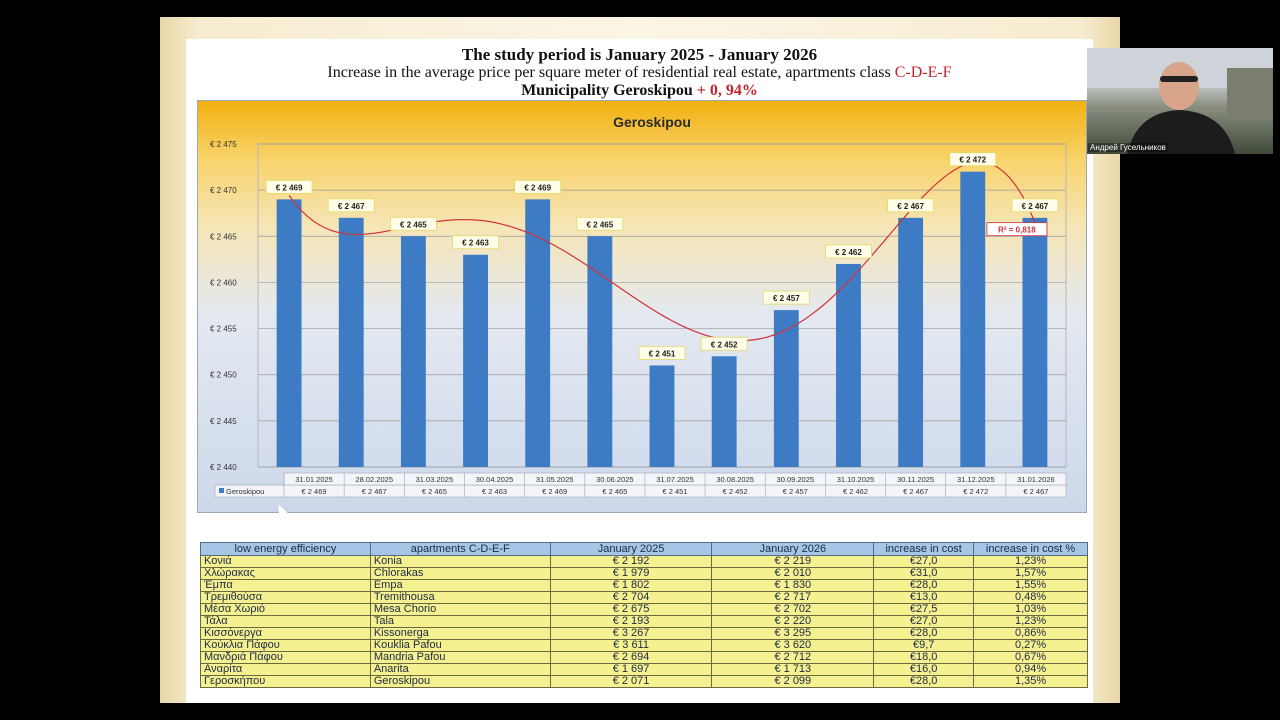 Image resolution: width=1280 pixels, height=720 pixels. I want to click on table-cell: Κισσόνεργα, so click(285, 633).